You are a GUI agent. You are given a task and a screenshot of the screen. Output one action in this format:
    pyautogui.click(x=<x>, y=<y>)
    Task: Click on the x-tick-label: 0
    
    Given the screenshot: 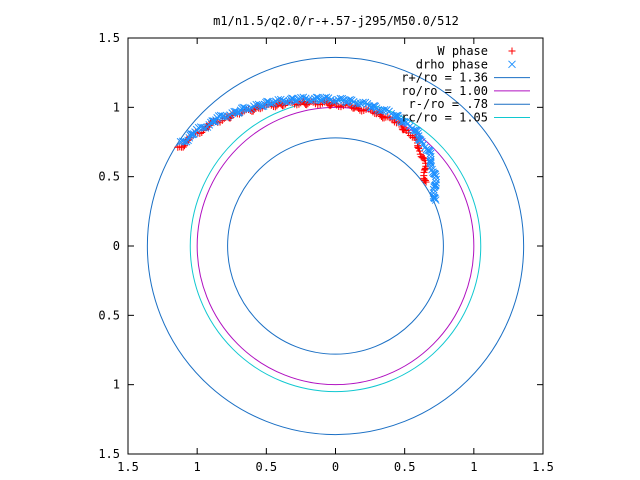 What is the action you would take?
    pyautogui.click(x=335, y=467)
    